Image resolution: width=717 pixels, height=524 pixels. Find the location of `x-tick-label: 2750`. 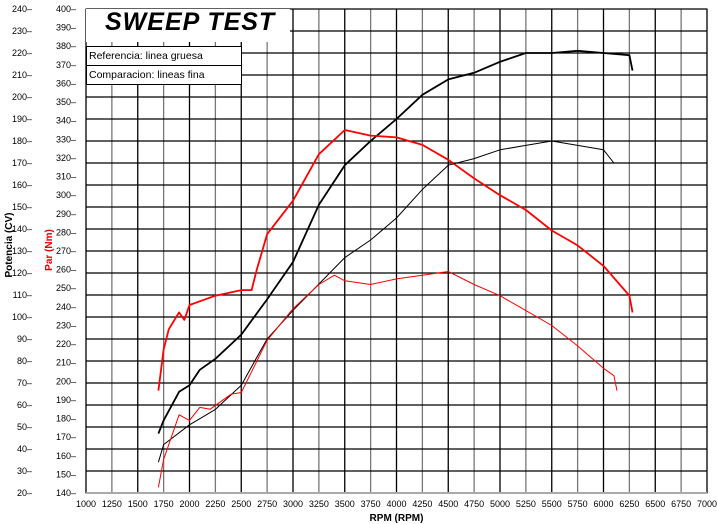

x-tick-label: 2750 is located at coordinates (267, 504).